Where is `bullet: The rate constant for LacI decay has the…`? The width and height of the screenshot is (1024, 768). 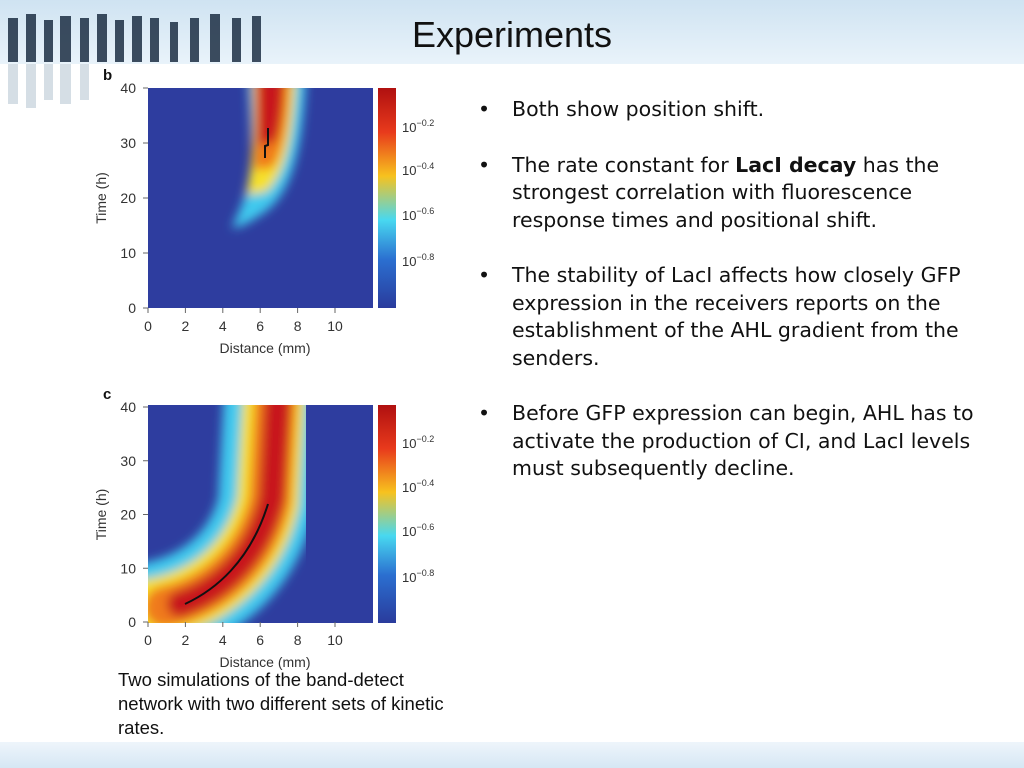 bullet: The rate constant for LacI decay has the… is located at coordinates (728, 193).